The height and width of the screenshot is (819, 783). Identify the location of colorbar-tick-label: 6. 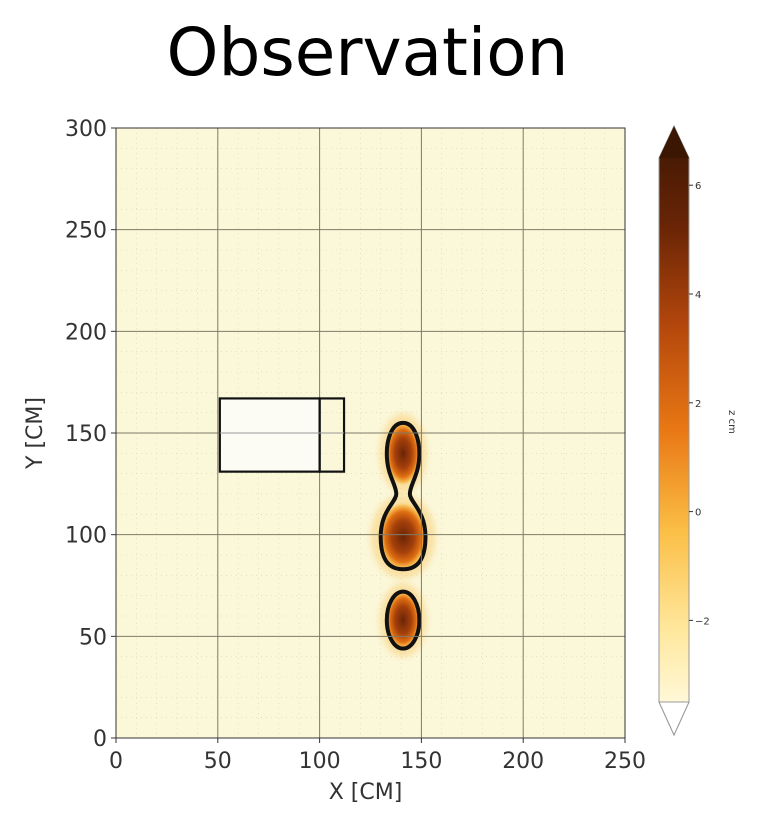
(698, 186).